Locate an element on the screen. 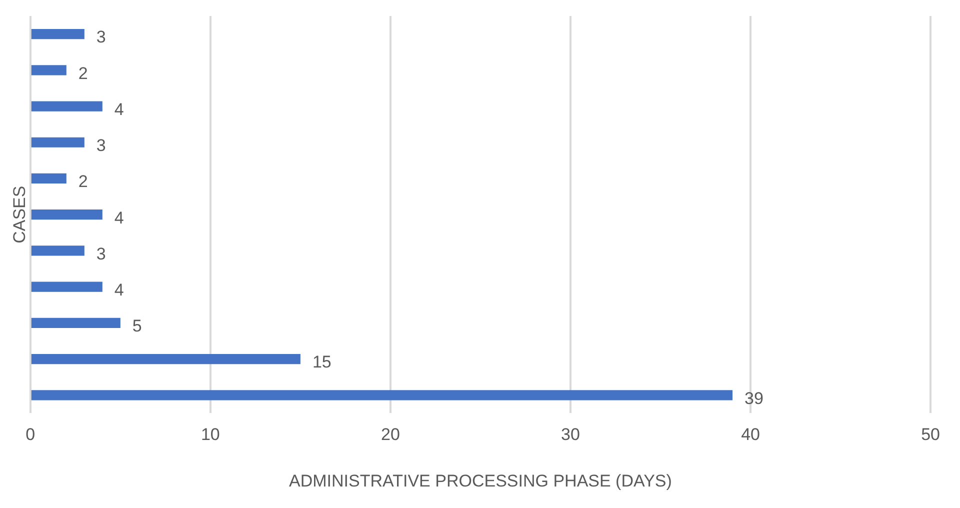 This screenshot has height=508, width=960. x-tick-label: 10 is located at coordinates (210, 434).